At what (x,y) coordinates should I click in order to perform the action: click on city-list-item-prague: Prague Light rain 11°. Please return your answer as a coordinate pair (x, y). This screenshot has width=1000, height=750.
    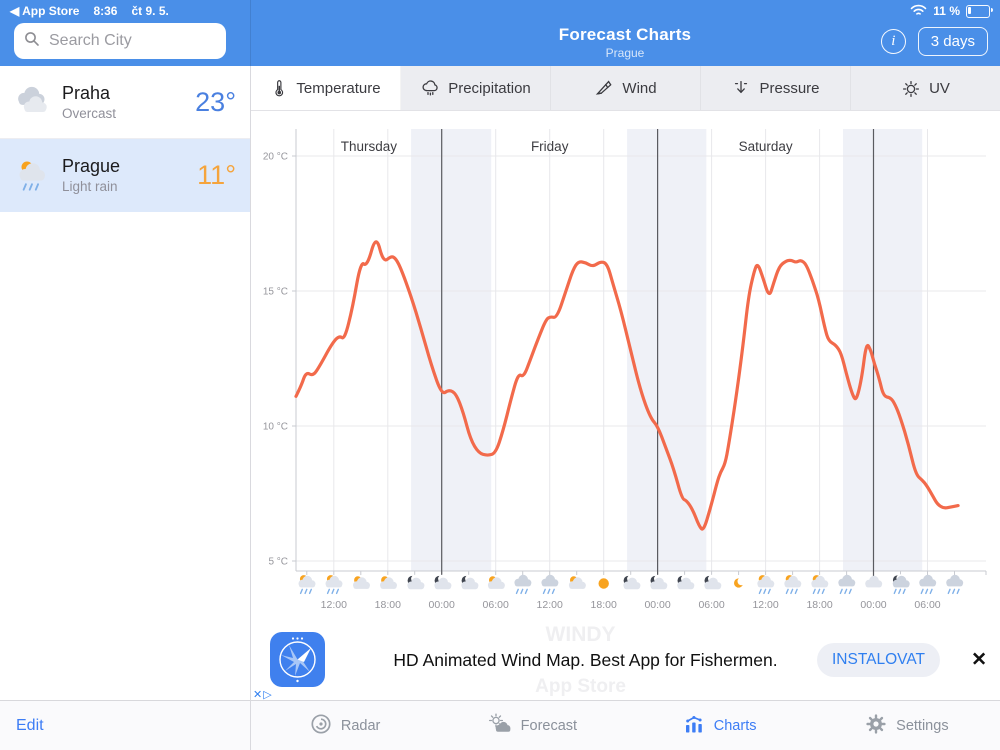
    Looking at the image, I should click on (125, 175).